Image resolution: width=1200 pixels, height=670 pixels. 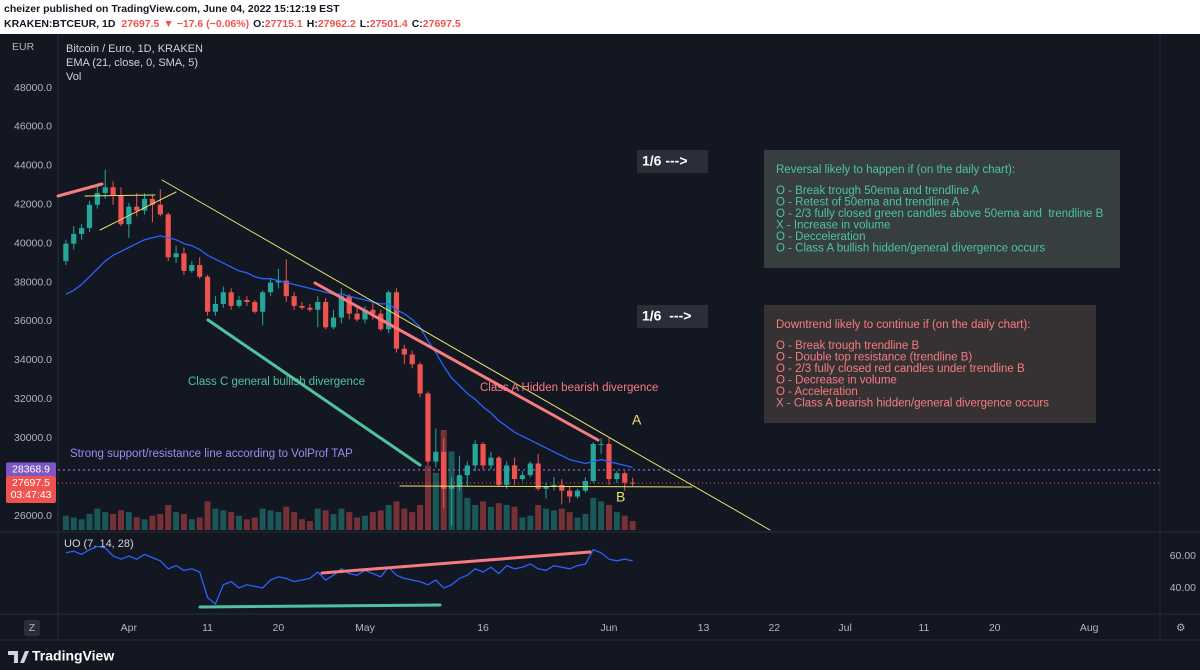 I want to click on legend-oscillator: UO (7, 14, 28), so click(x=99, y=544).